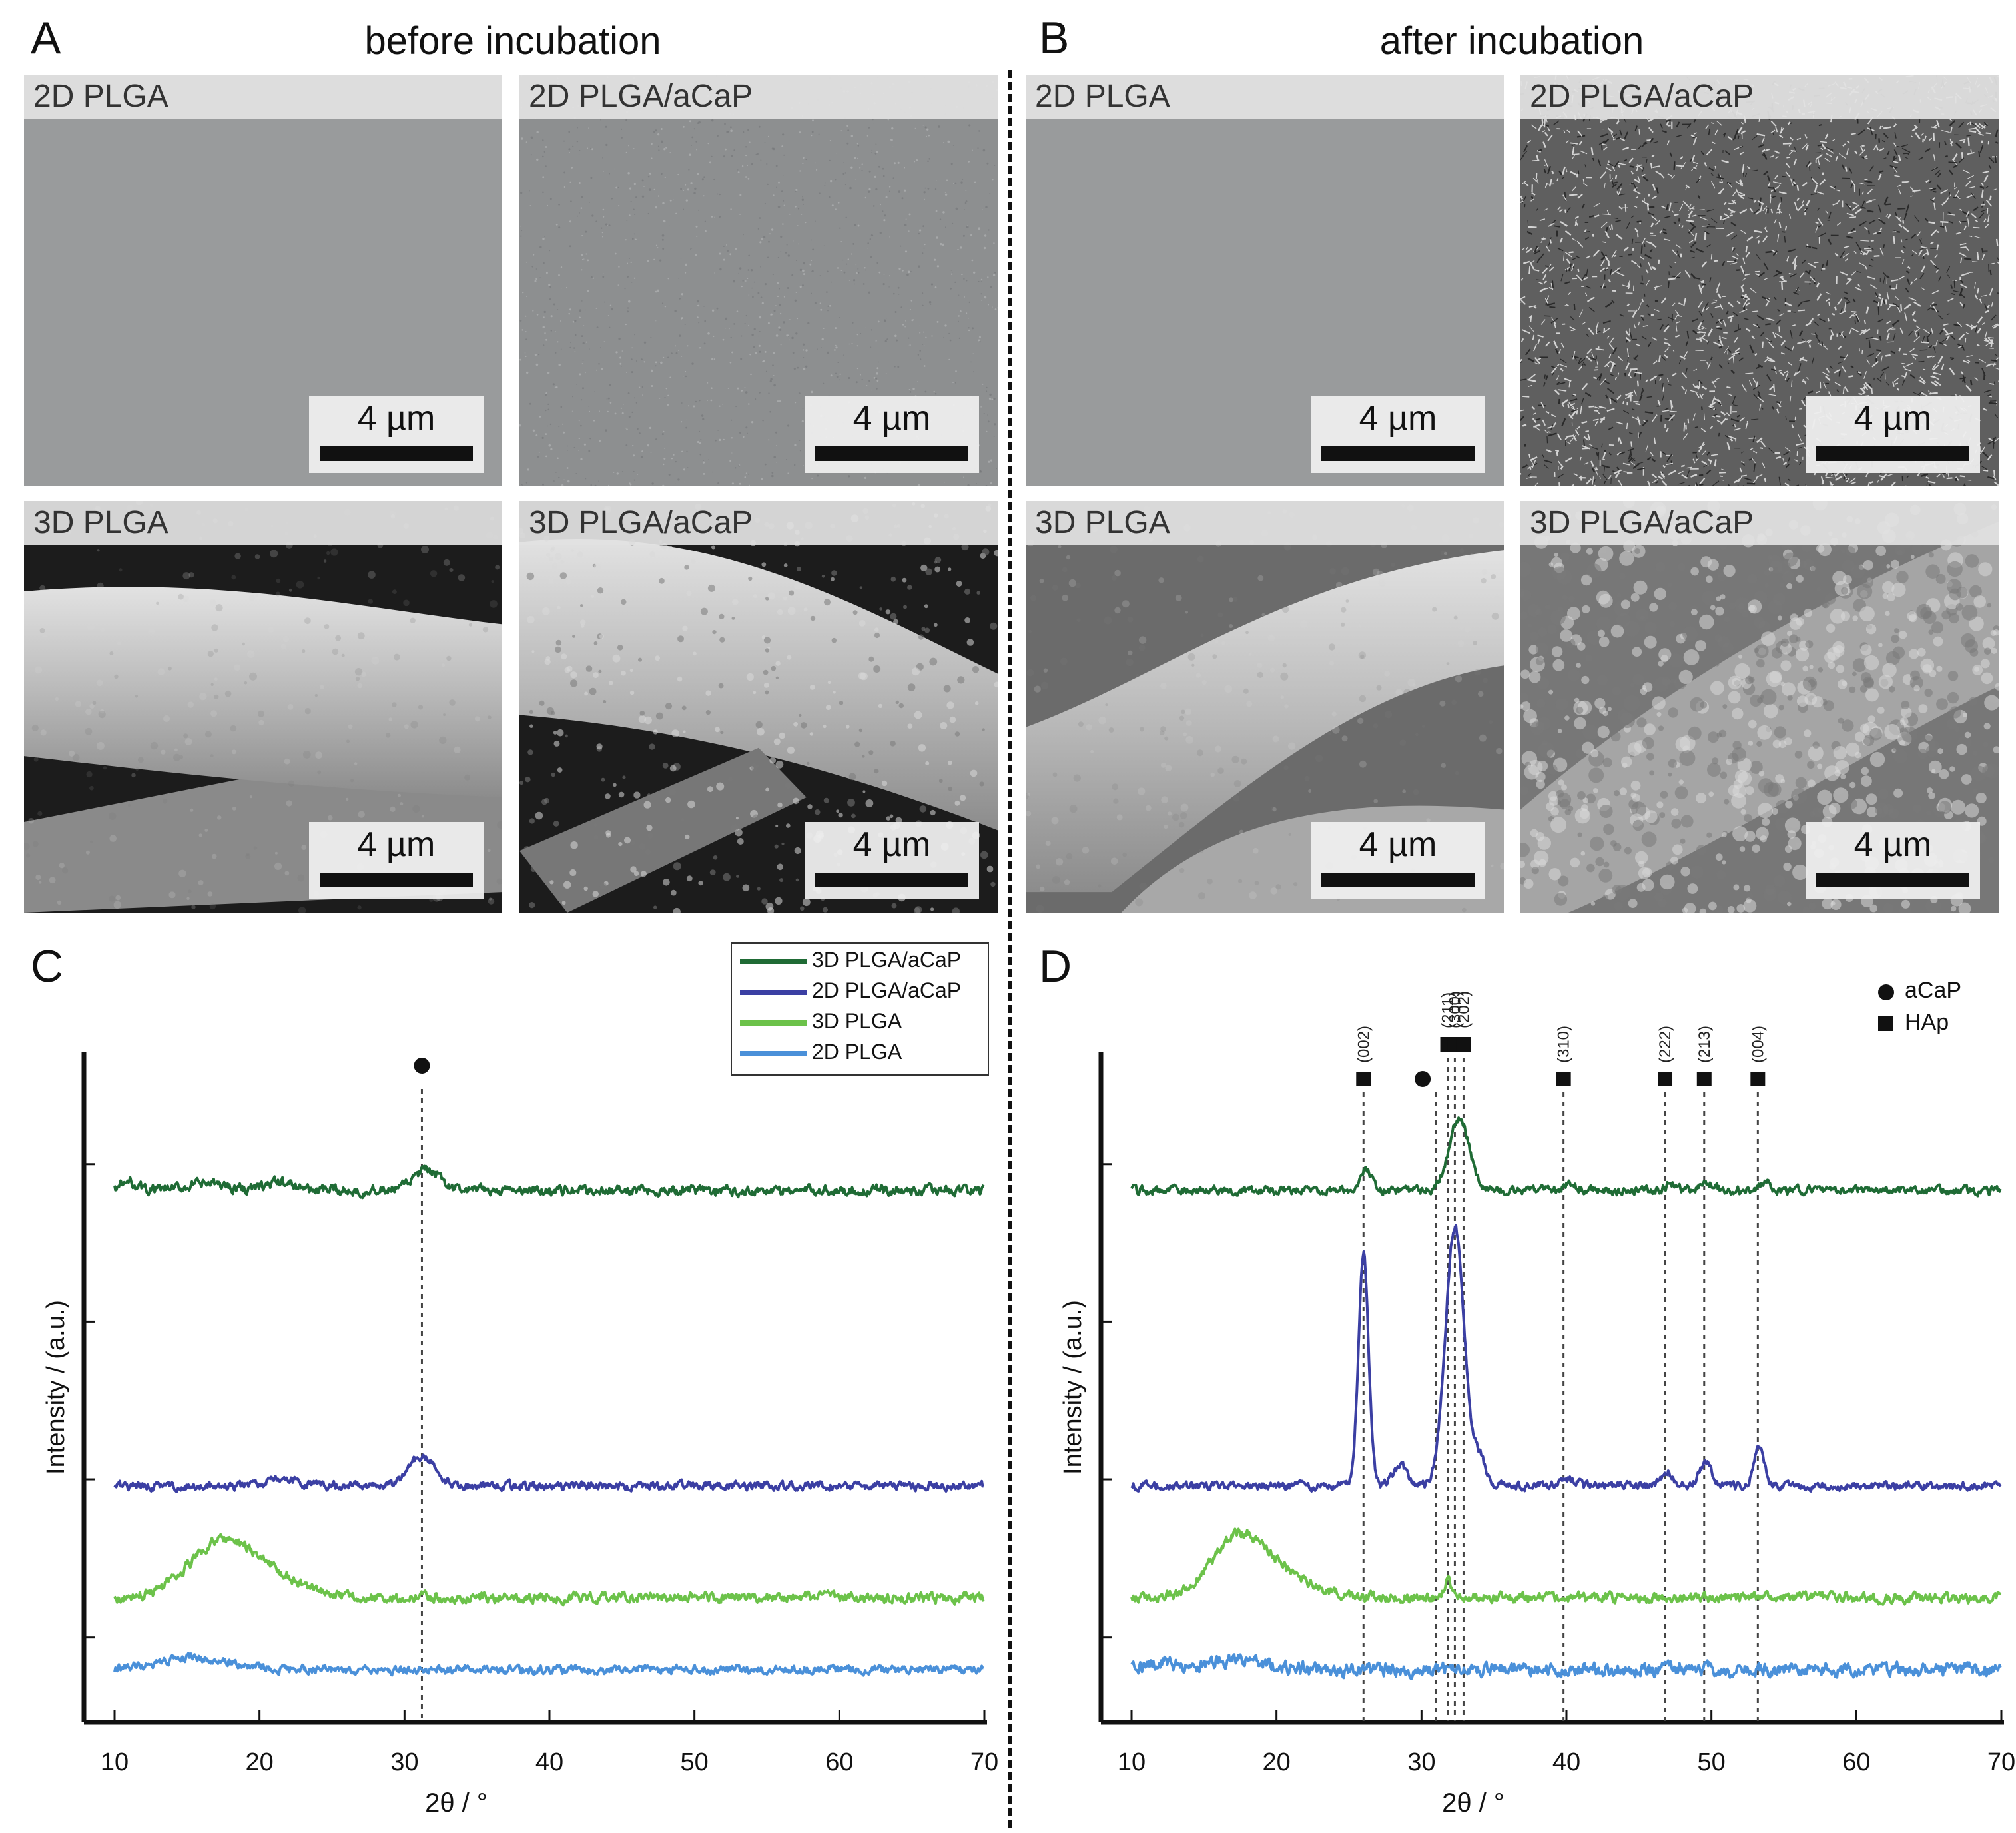 This screenshot has width=2016, height=1833. I want to click on panel-letter-c: C, so click(48, 966).